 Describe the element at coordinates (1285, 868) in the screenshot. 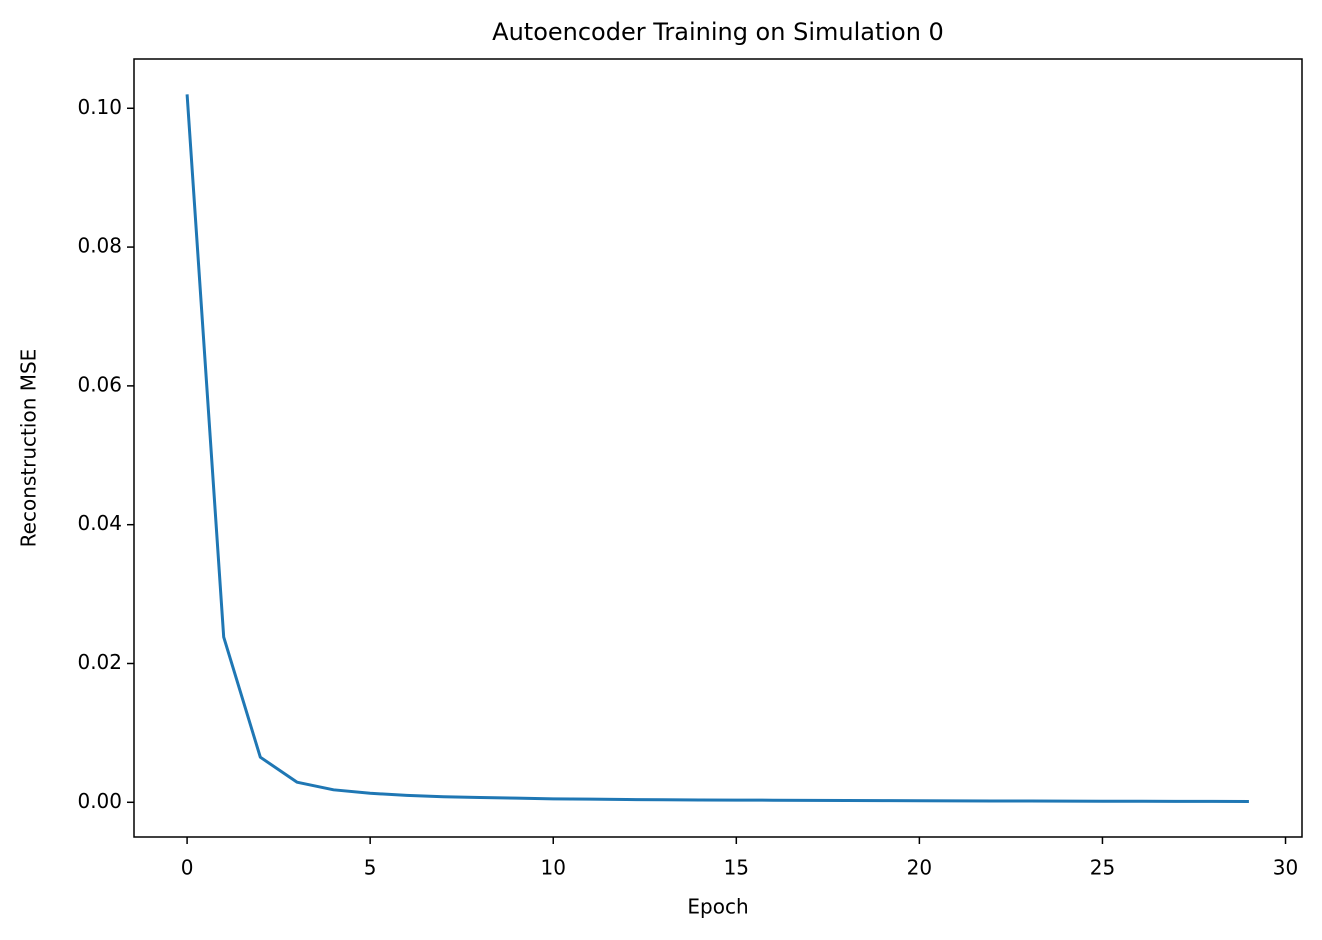

I see `x-tick-label: 30` at that location.